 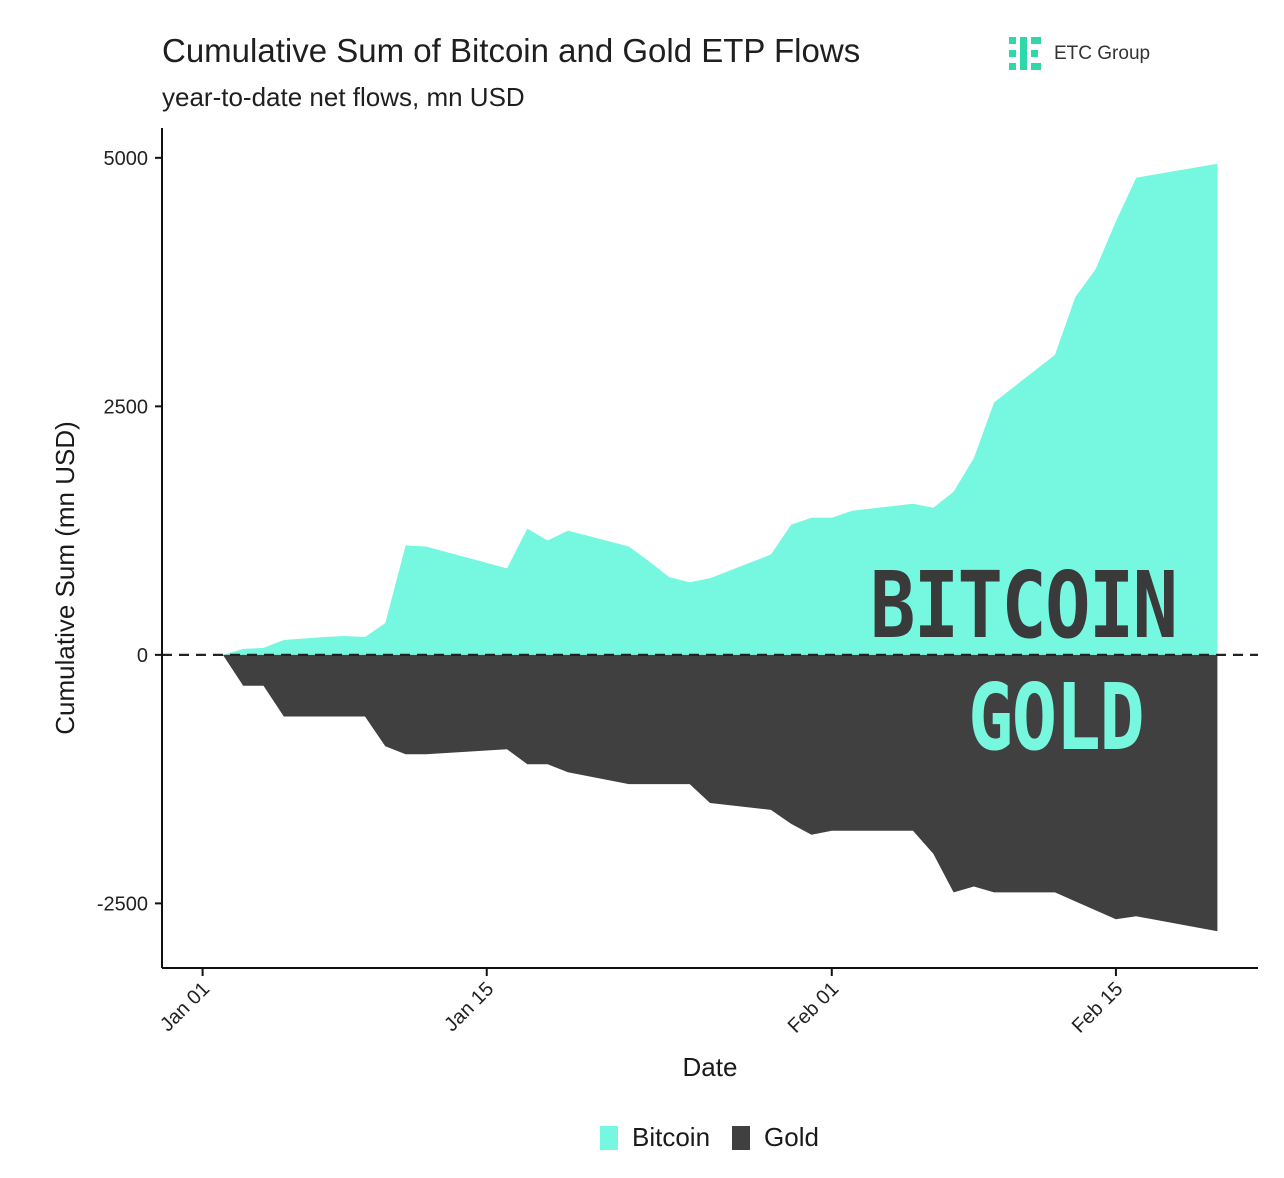 What do you see at coordinates (65, 578) in the screenshot?
I see `y-axis-title: Cumulative Sum (mn USD)` at bounding box center [65, 578].